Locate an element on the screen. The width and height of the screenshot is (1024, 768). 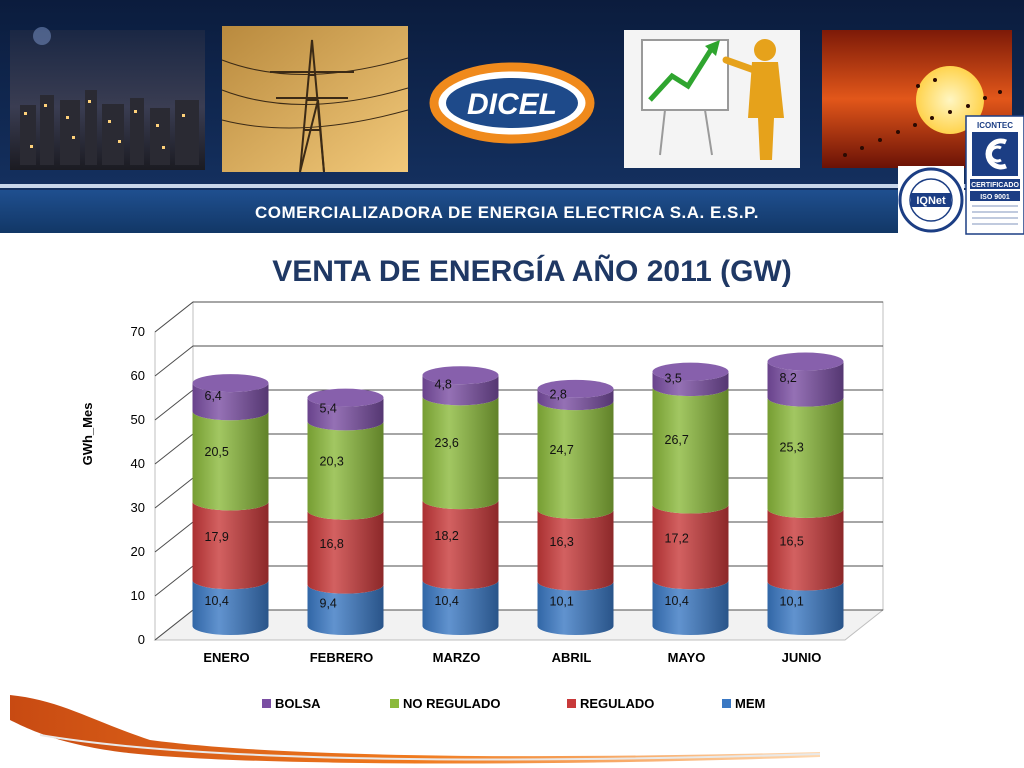
data-label: 3,5 is located at coordinates (673, 379).